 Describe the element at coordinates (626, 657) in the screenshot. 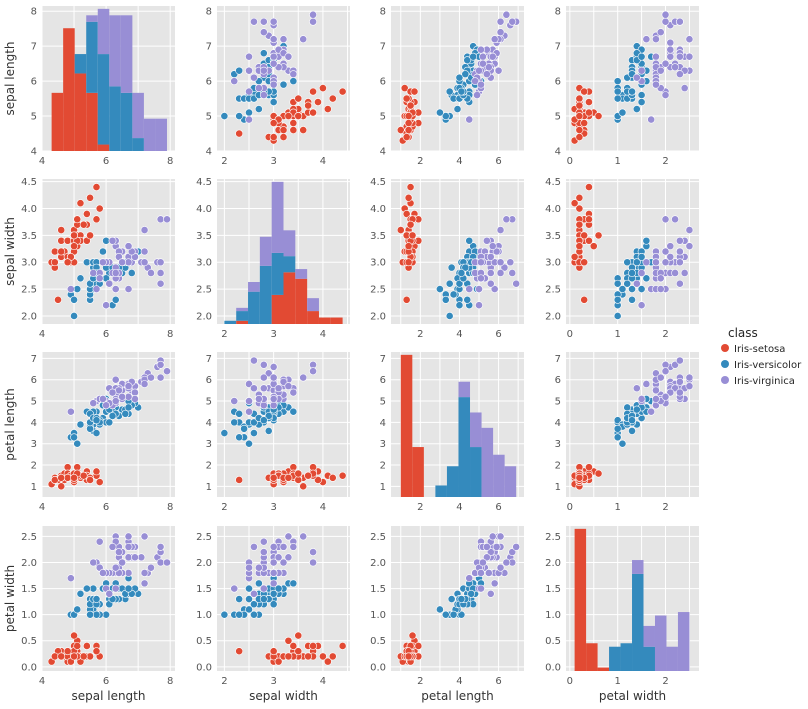

I see `hist-bar-versicolor` at that location.